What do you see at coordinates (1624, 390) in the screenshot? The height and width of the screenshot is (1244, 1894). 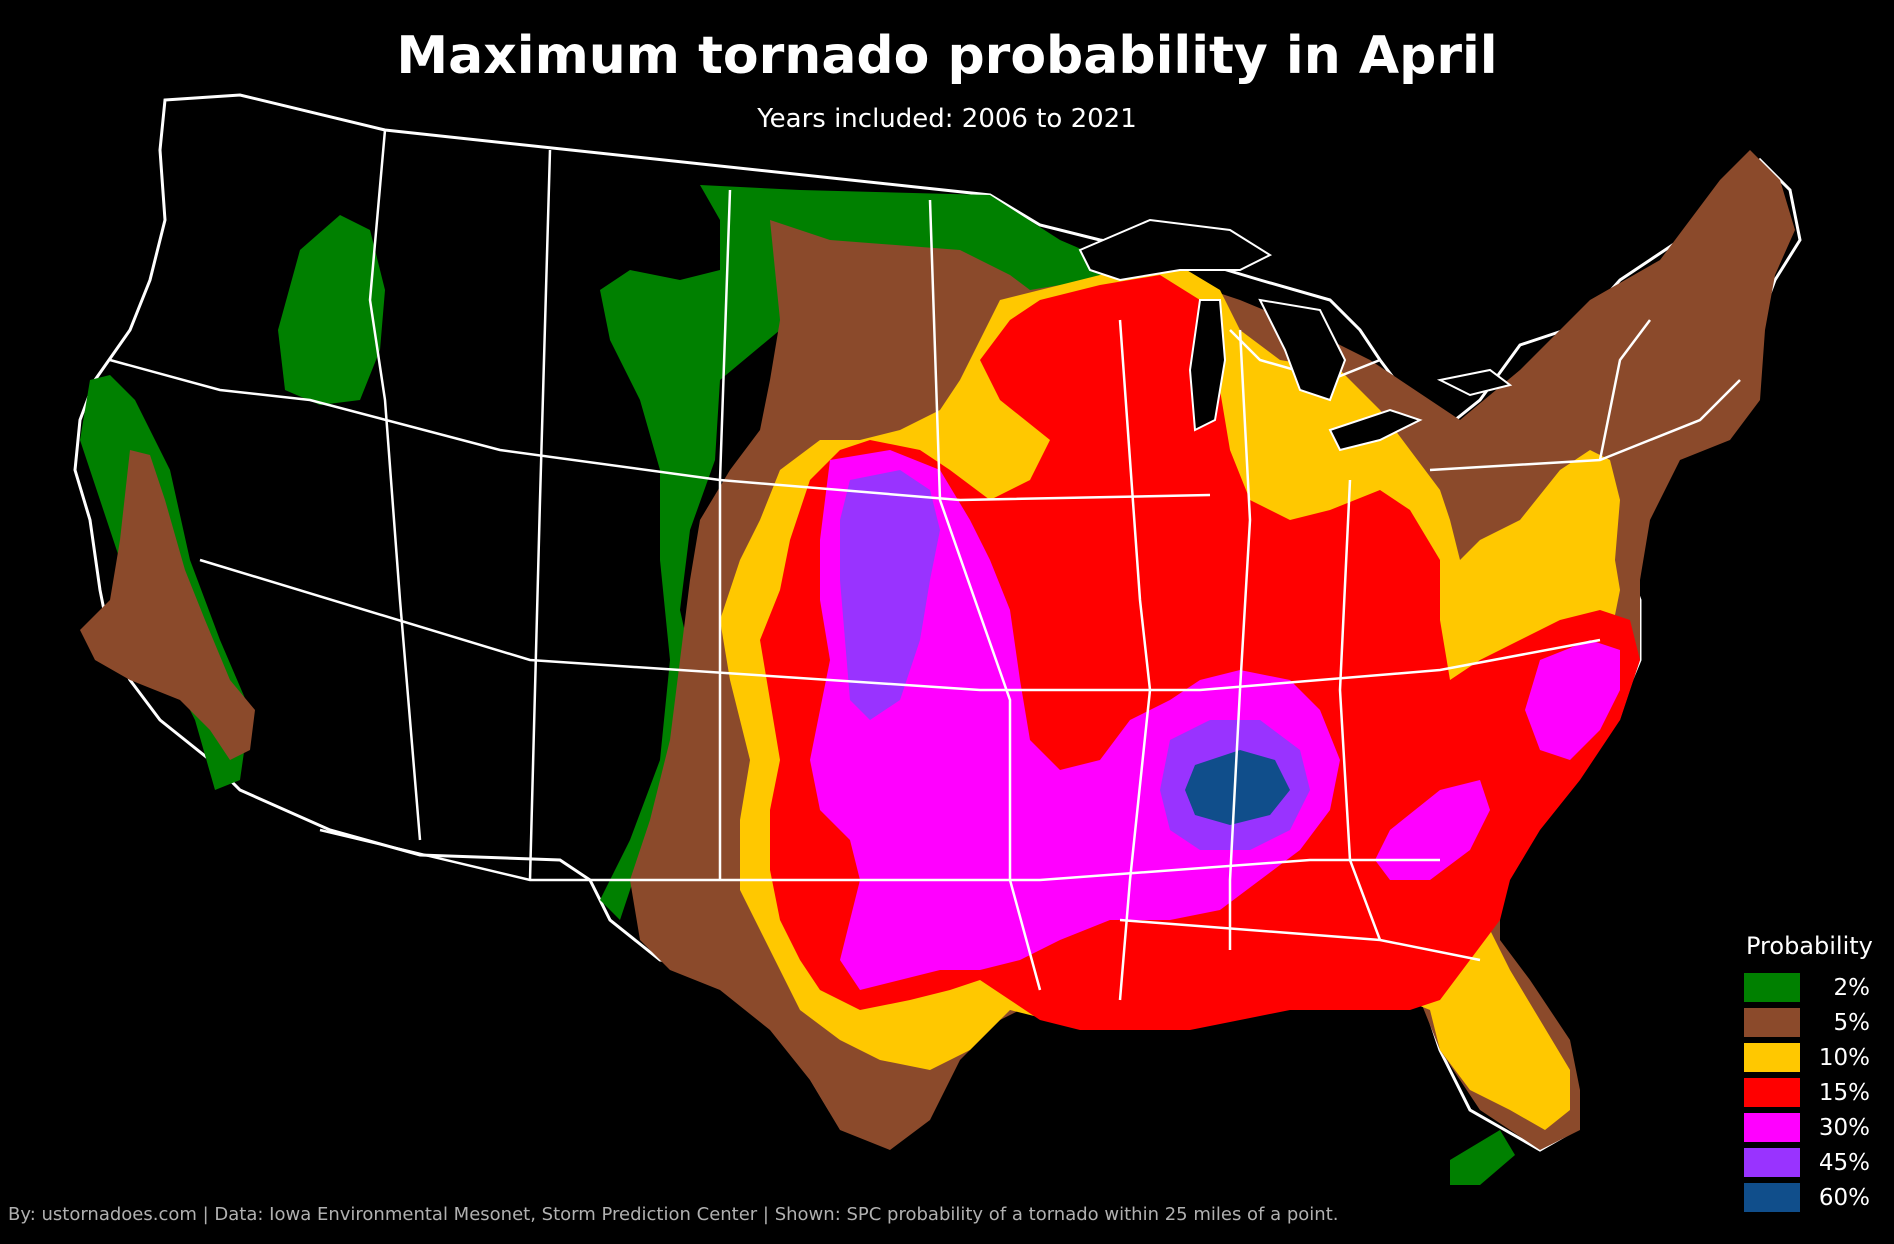 I see `border-new-england` at bounding box center [1624, 390].